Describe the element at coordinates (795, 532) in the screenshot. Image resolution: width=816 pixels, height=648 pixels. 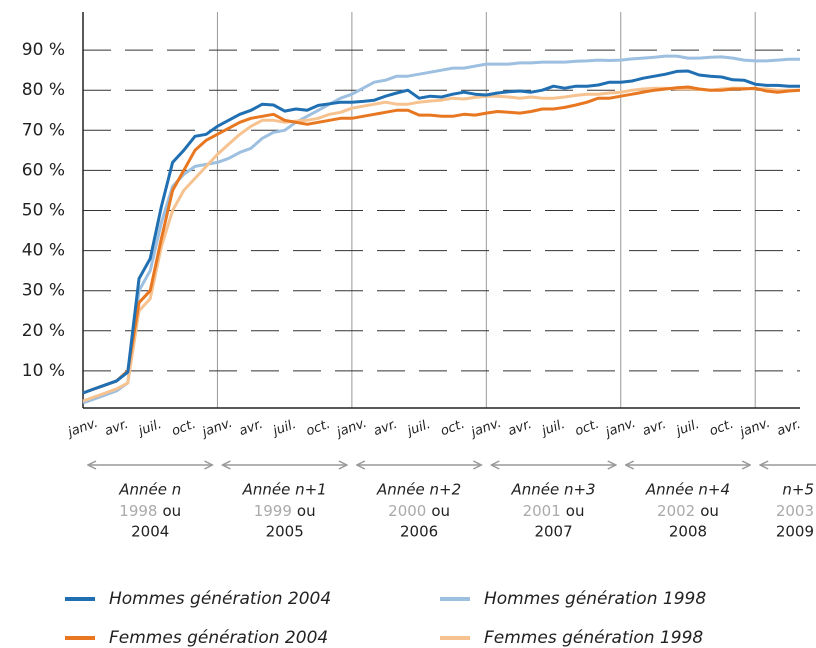
I see `period-year: 2009` at that location.